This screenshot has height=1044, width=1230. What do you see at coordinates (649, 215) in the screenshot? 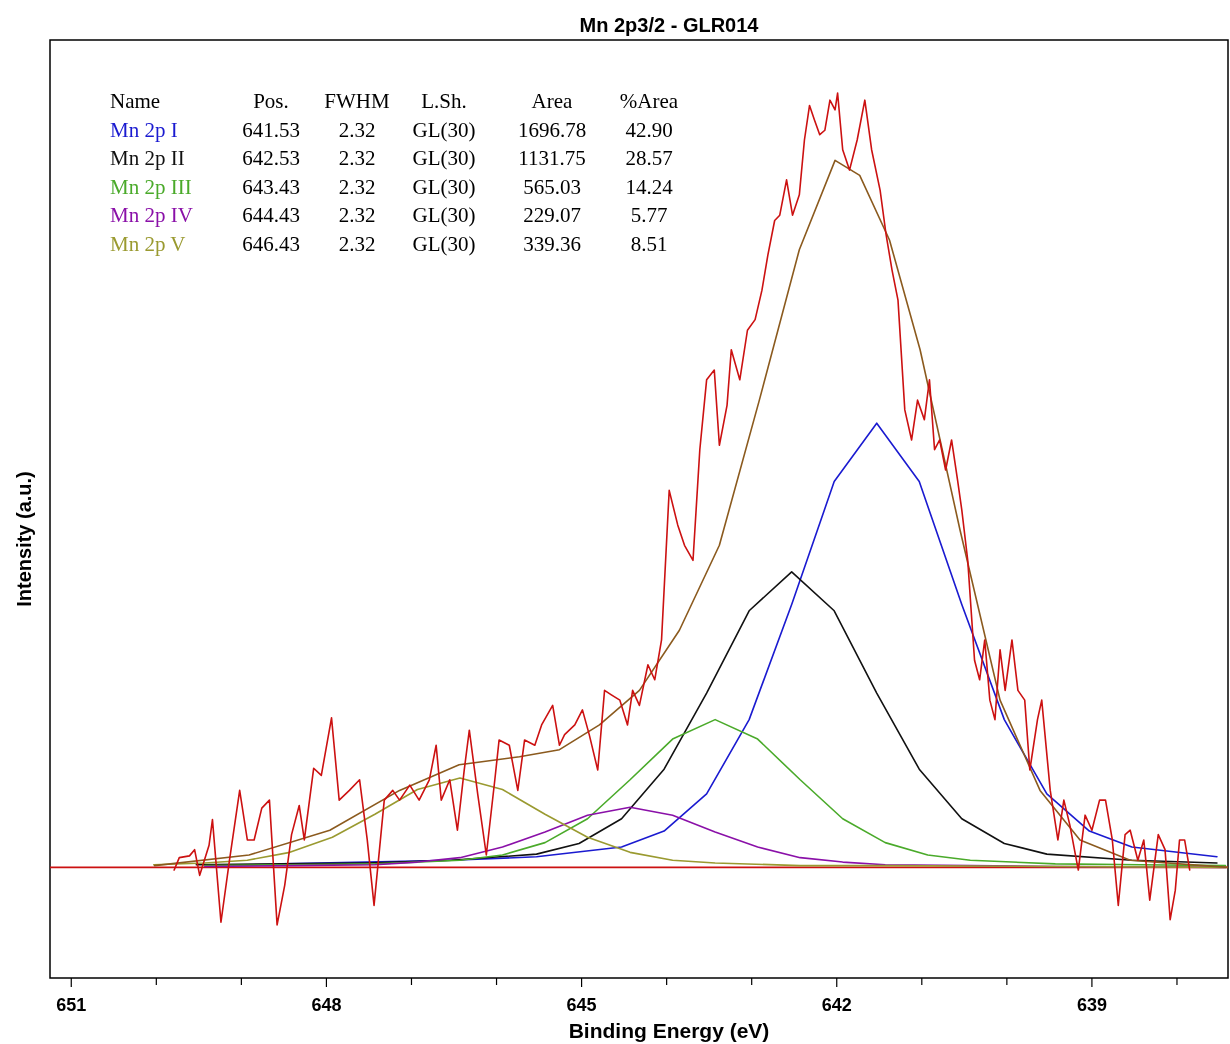
I see `annotation: 5.77` at bounding box center [649, 215].